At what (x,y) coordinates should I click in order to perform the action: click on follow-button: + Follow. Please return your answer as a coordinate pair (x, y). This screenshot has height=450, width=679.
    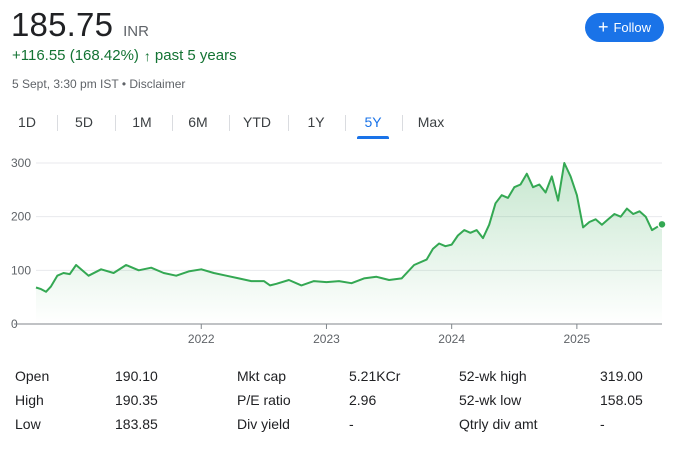
    Looking at the image, I should click on (624, 27).